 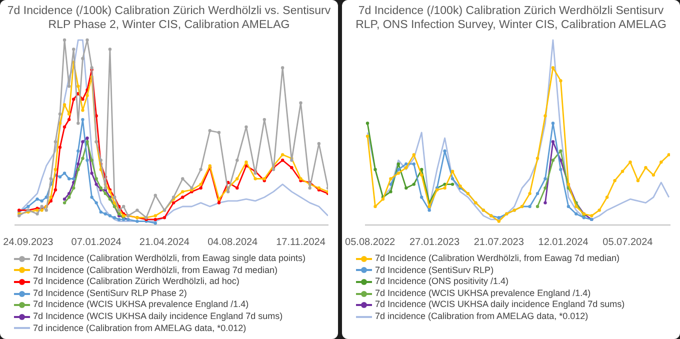 What do you see at coordinates (169, 259) in the screenshot?
I see `legend-label: 7d Incidence (Calibration Werdhölzli, from Eawag single data points)` at bounding box center [169, 259].